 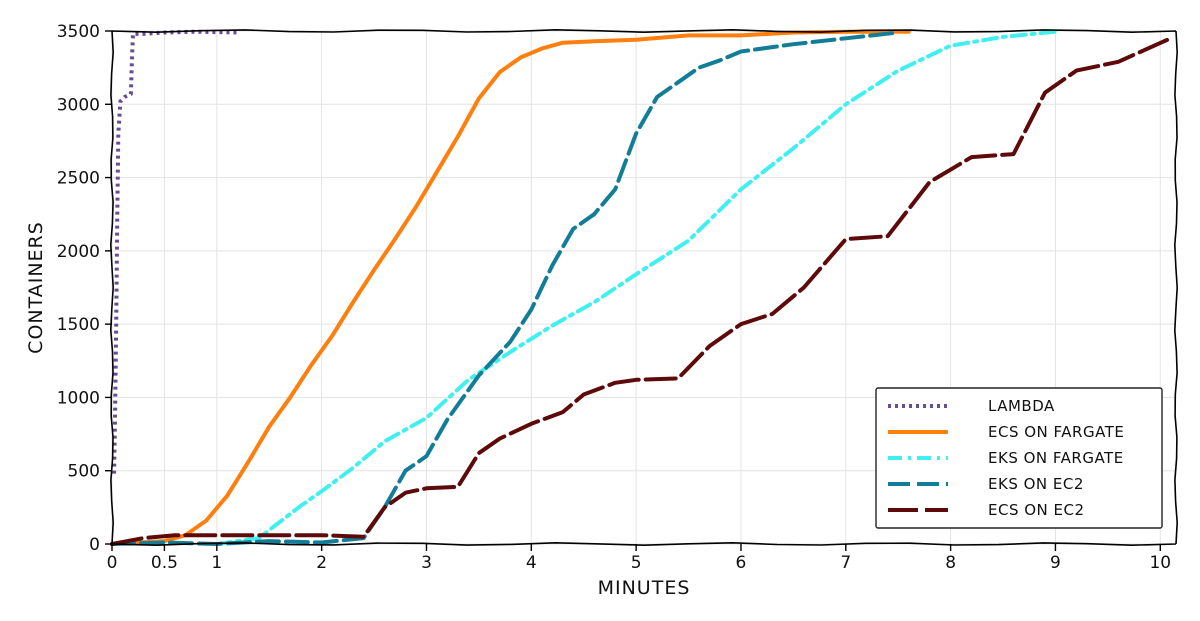 What do you see at coordinates (321, 563) in the screenshot?
I see `x-tick-label: 2` at bounding box center [321, 563].